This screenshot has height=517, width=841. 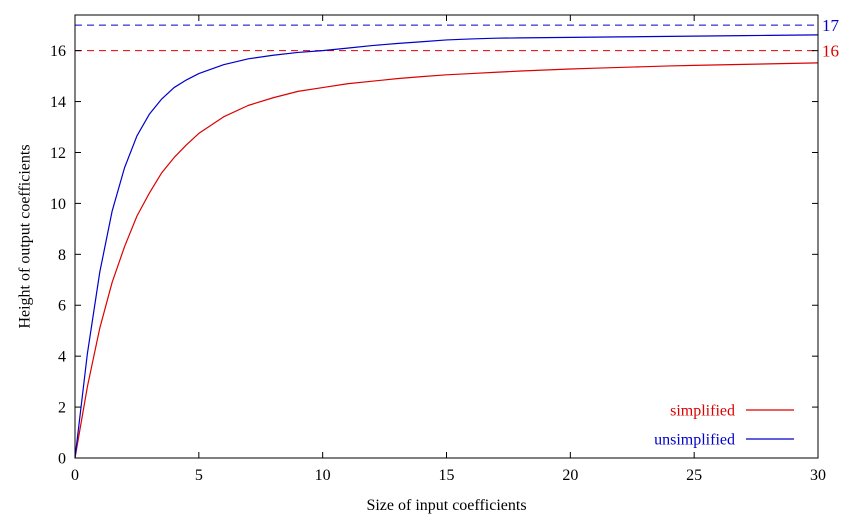 I want to click on y-tick-label: 8, so click(x=62, y=255).